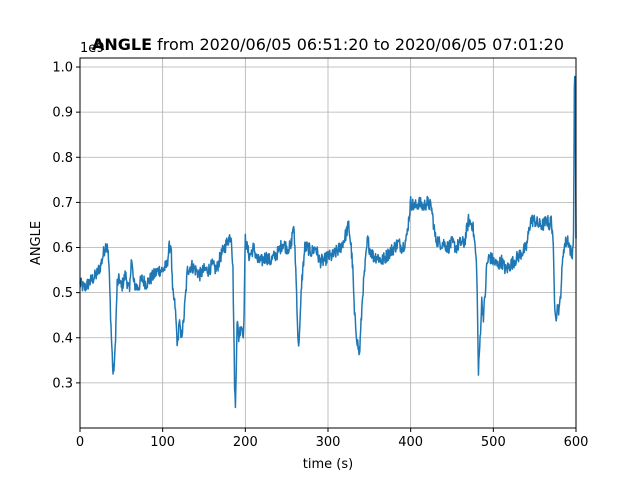 Image resolution: width=640 pixels, height=480 pixels. I want to click on x-axis-title: time (s), so click(328, 464).